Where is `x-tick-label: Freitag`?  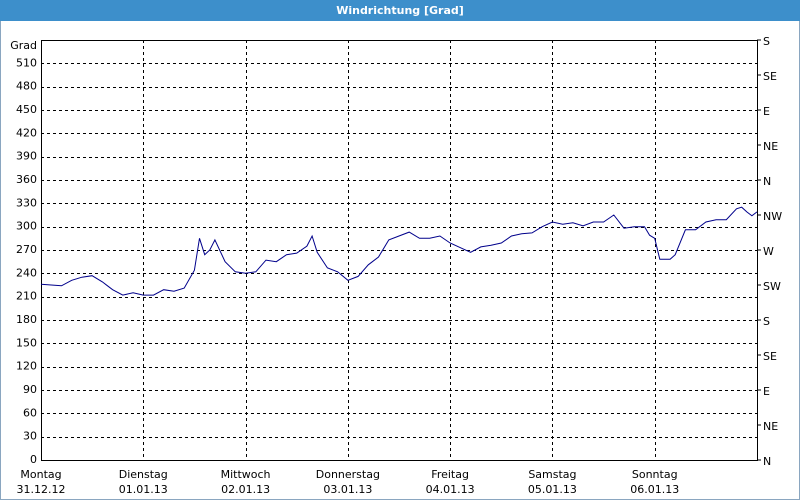 x-tick-label: Freitag is located at coordinates (450, 474).